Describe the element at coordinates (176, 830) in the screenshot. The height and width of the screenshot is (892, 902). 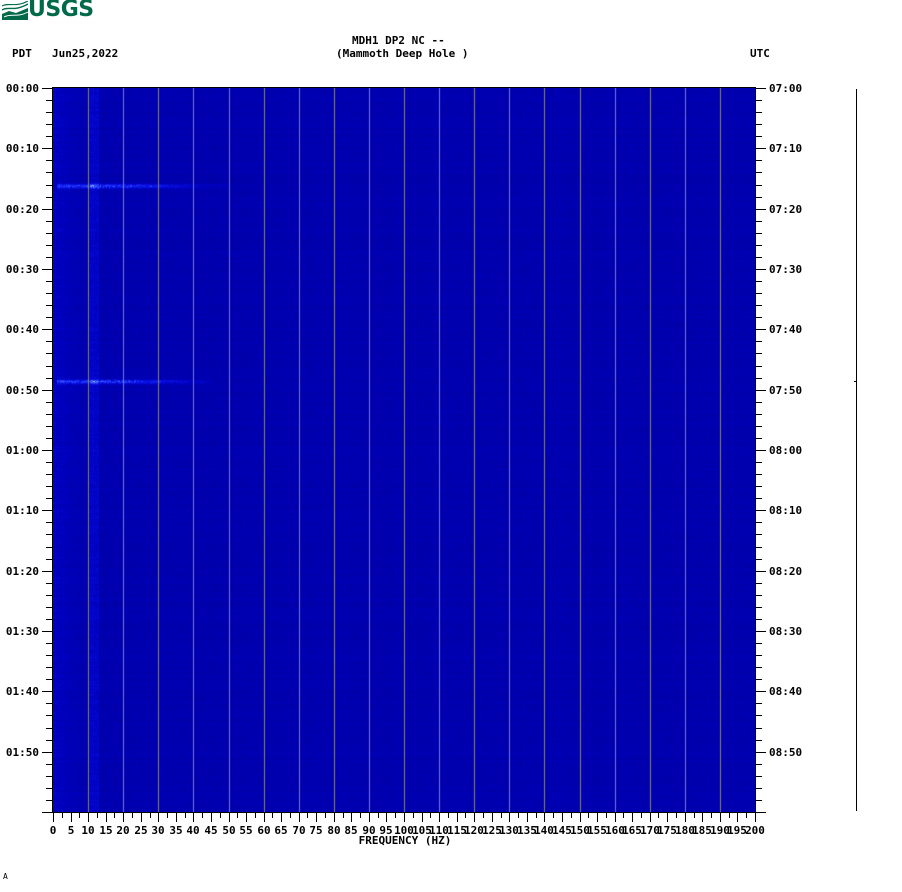
I see `x-axis-tick-label: 35` at that location.